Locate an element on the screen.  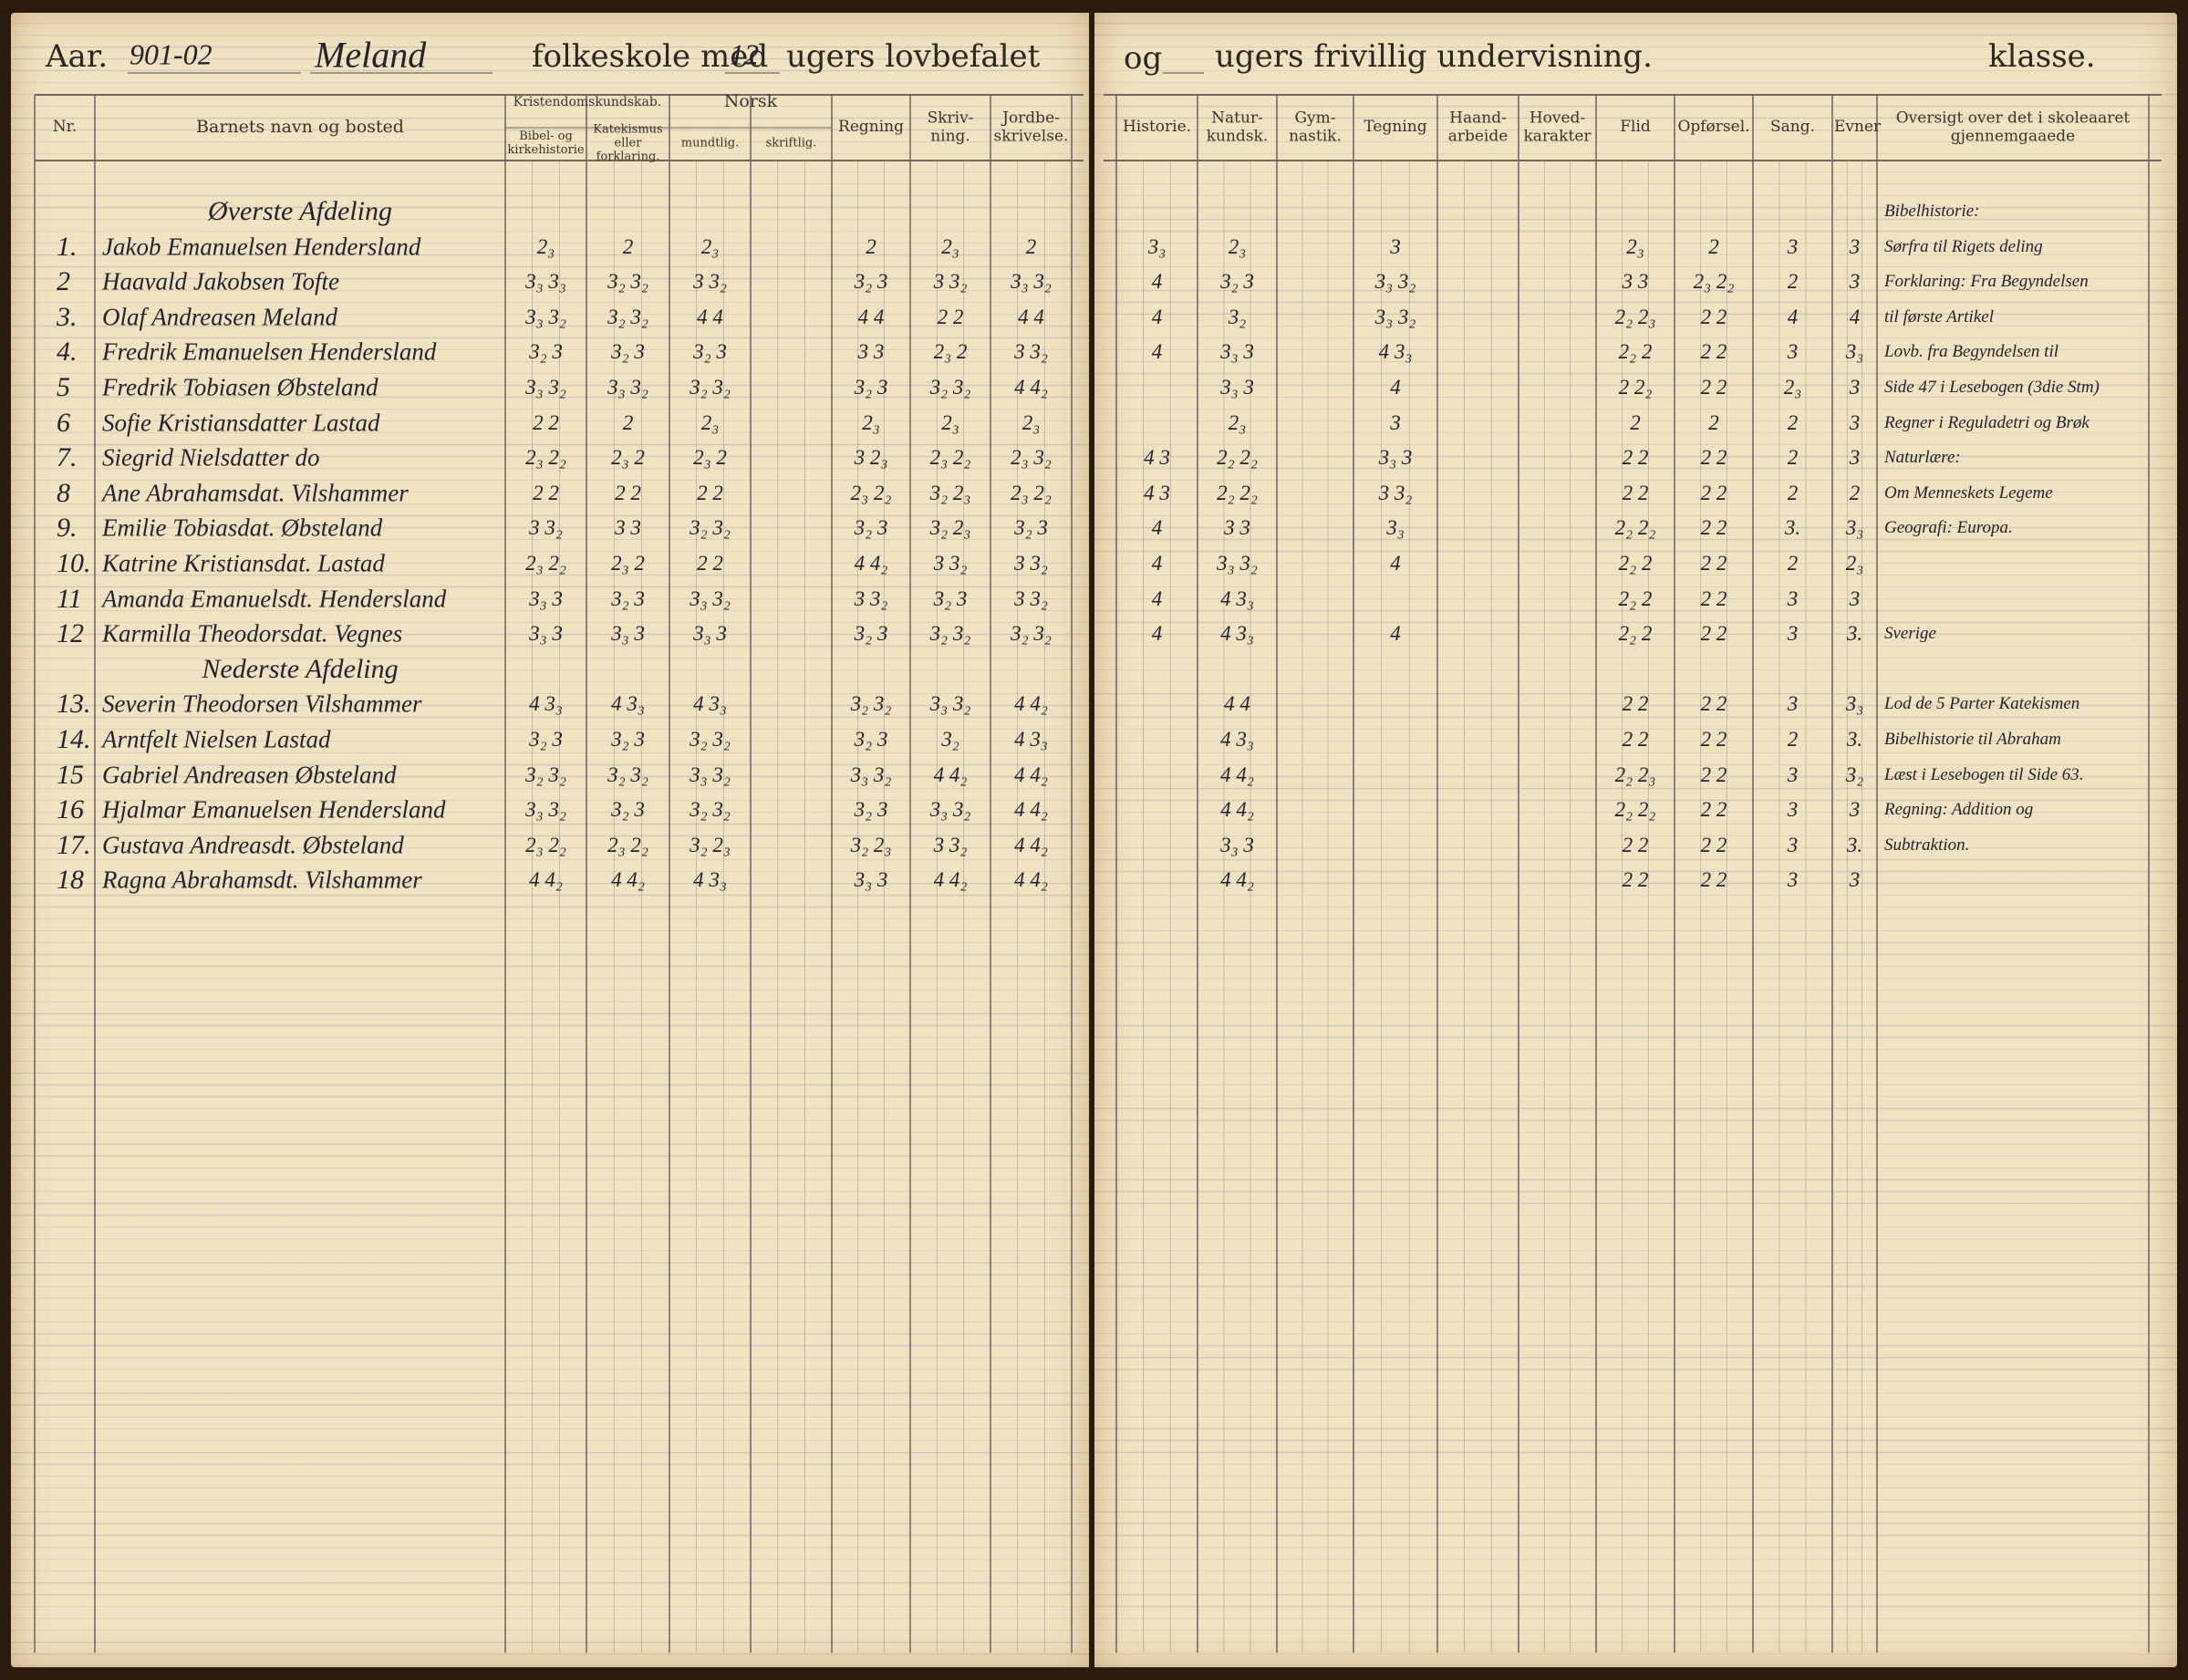
row-number: 16 is located at coordinates (70, 809).